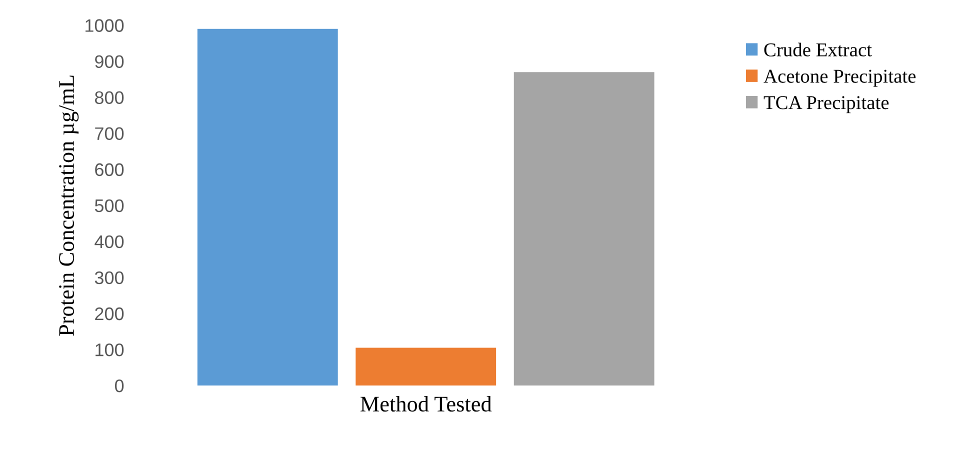 This screenshot has height=459, width=957. I want to click on legend-label: TCA Precipitate, so click(826, 105).